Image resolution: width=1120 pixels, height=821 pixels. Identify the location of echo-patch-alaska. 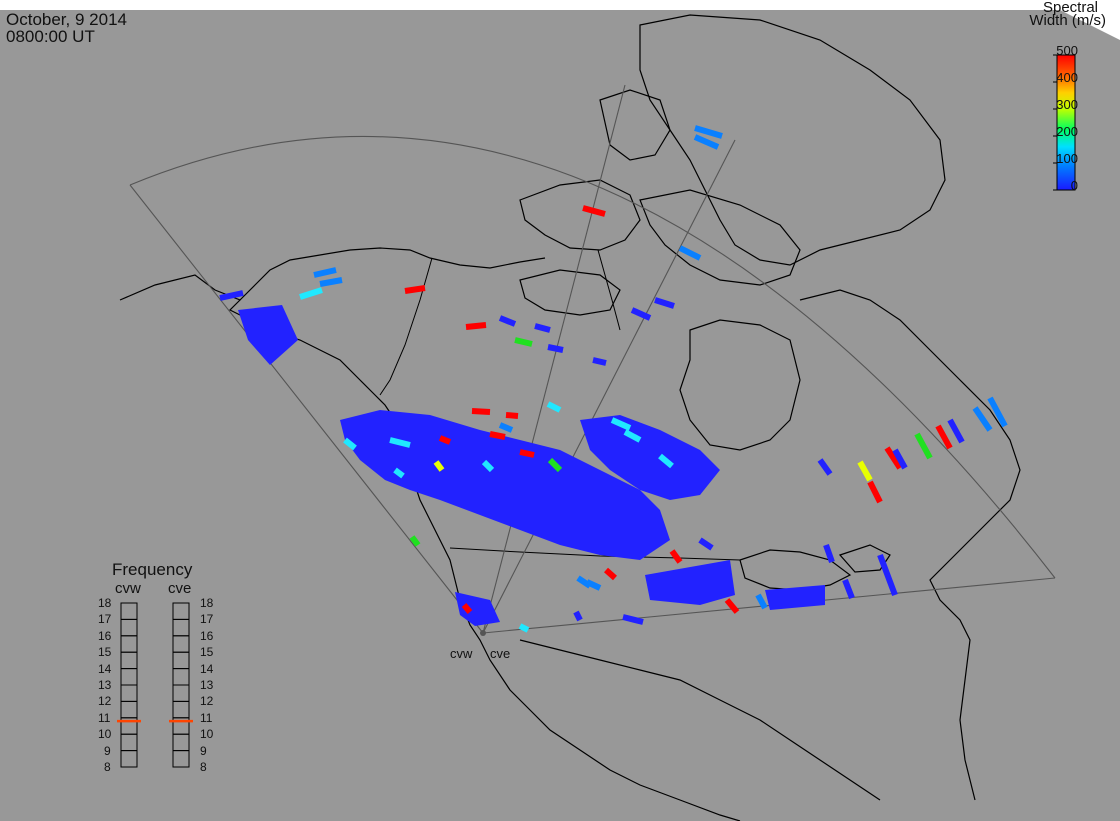
(268, 335).